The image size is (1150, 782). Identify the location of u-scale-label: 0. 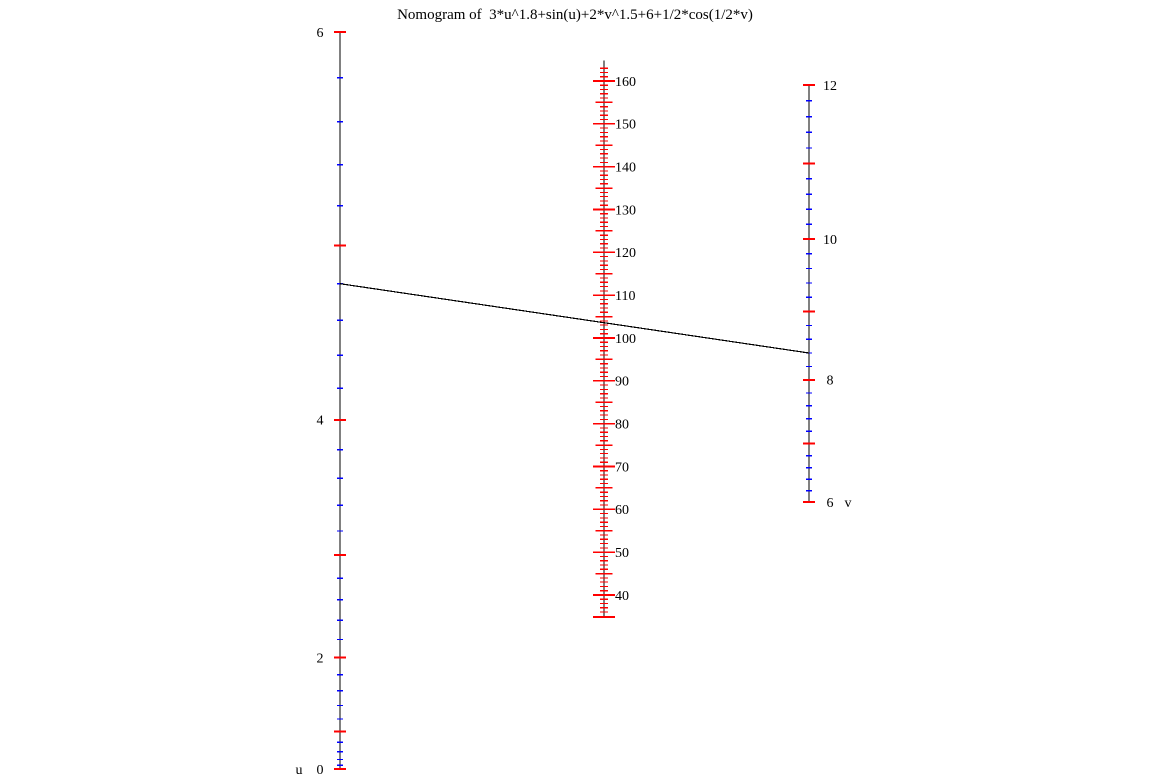
(320, 770).